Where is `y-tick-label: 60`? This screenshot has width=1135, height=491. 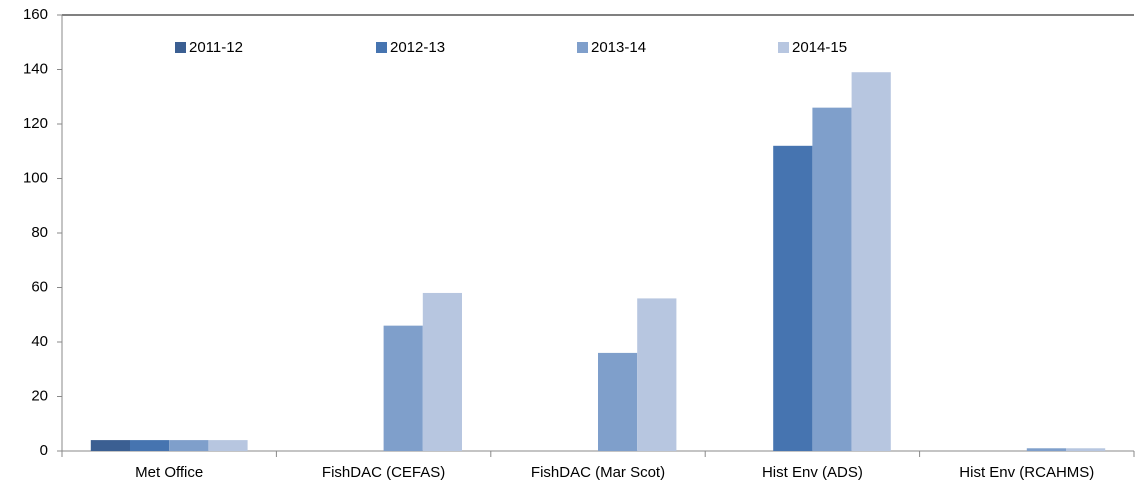
y-tick-label: 60 is located at coordinates (39, 286).